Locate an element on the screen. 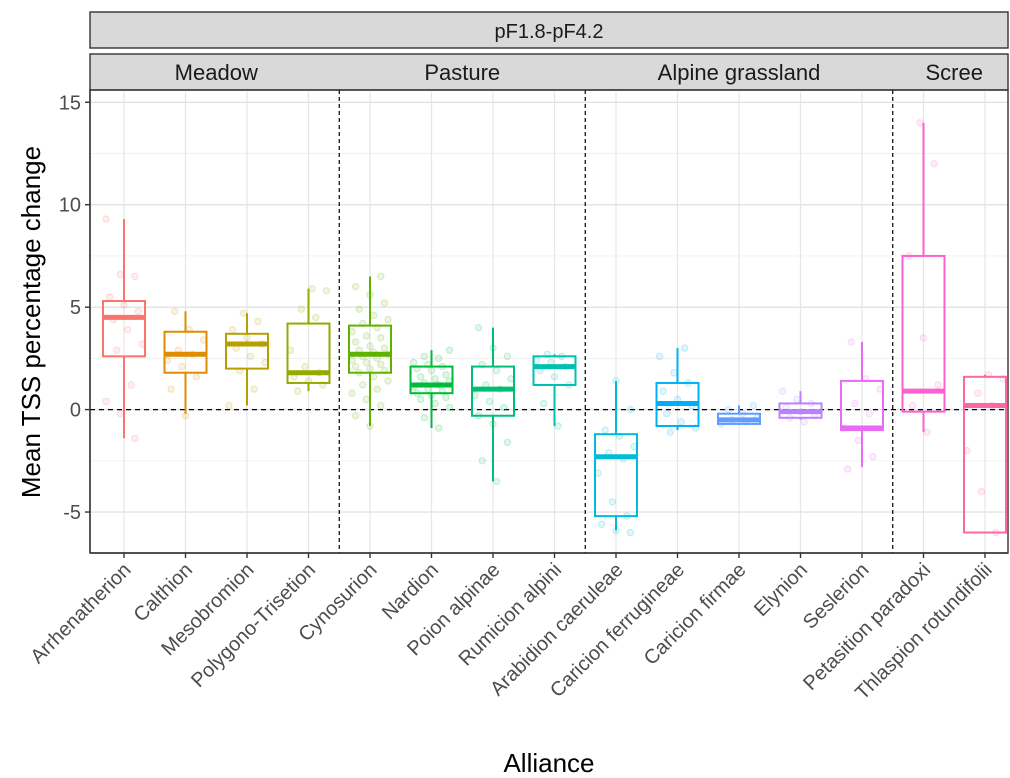 This screenshot has height=778, width=1010. box-seslerion is located at coordinates (862, 404).